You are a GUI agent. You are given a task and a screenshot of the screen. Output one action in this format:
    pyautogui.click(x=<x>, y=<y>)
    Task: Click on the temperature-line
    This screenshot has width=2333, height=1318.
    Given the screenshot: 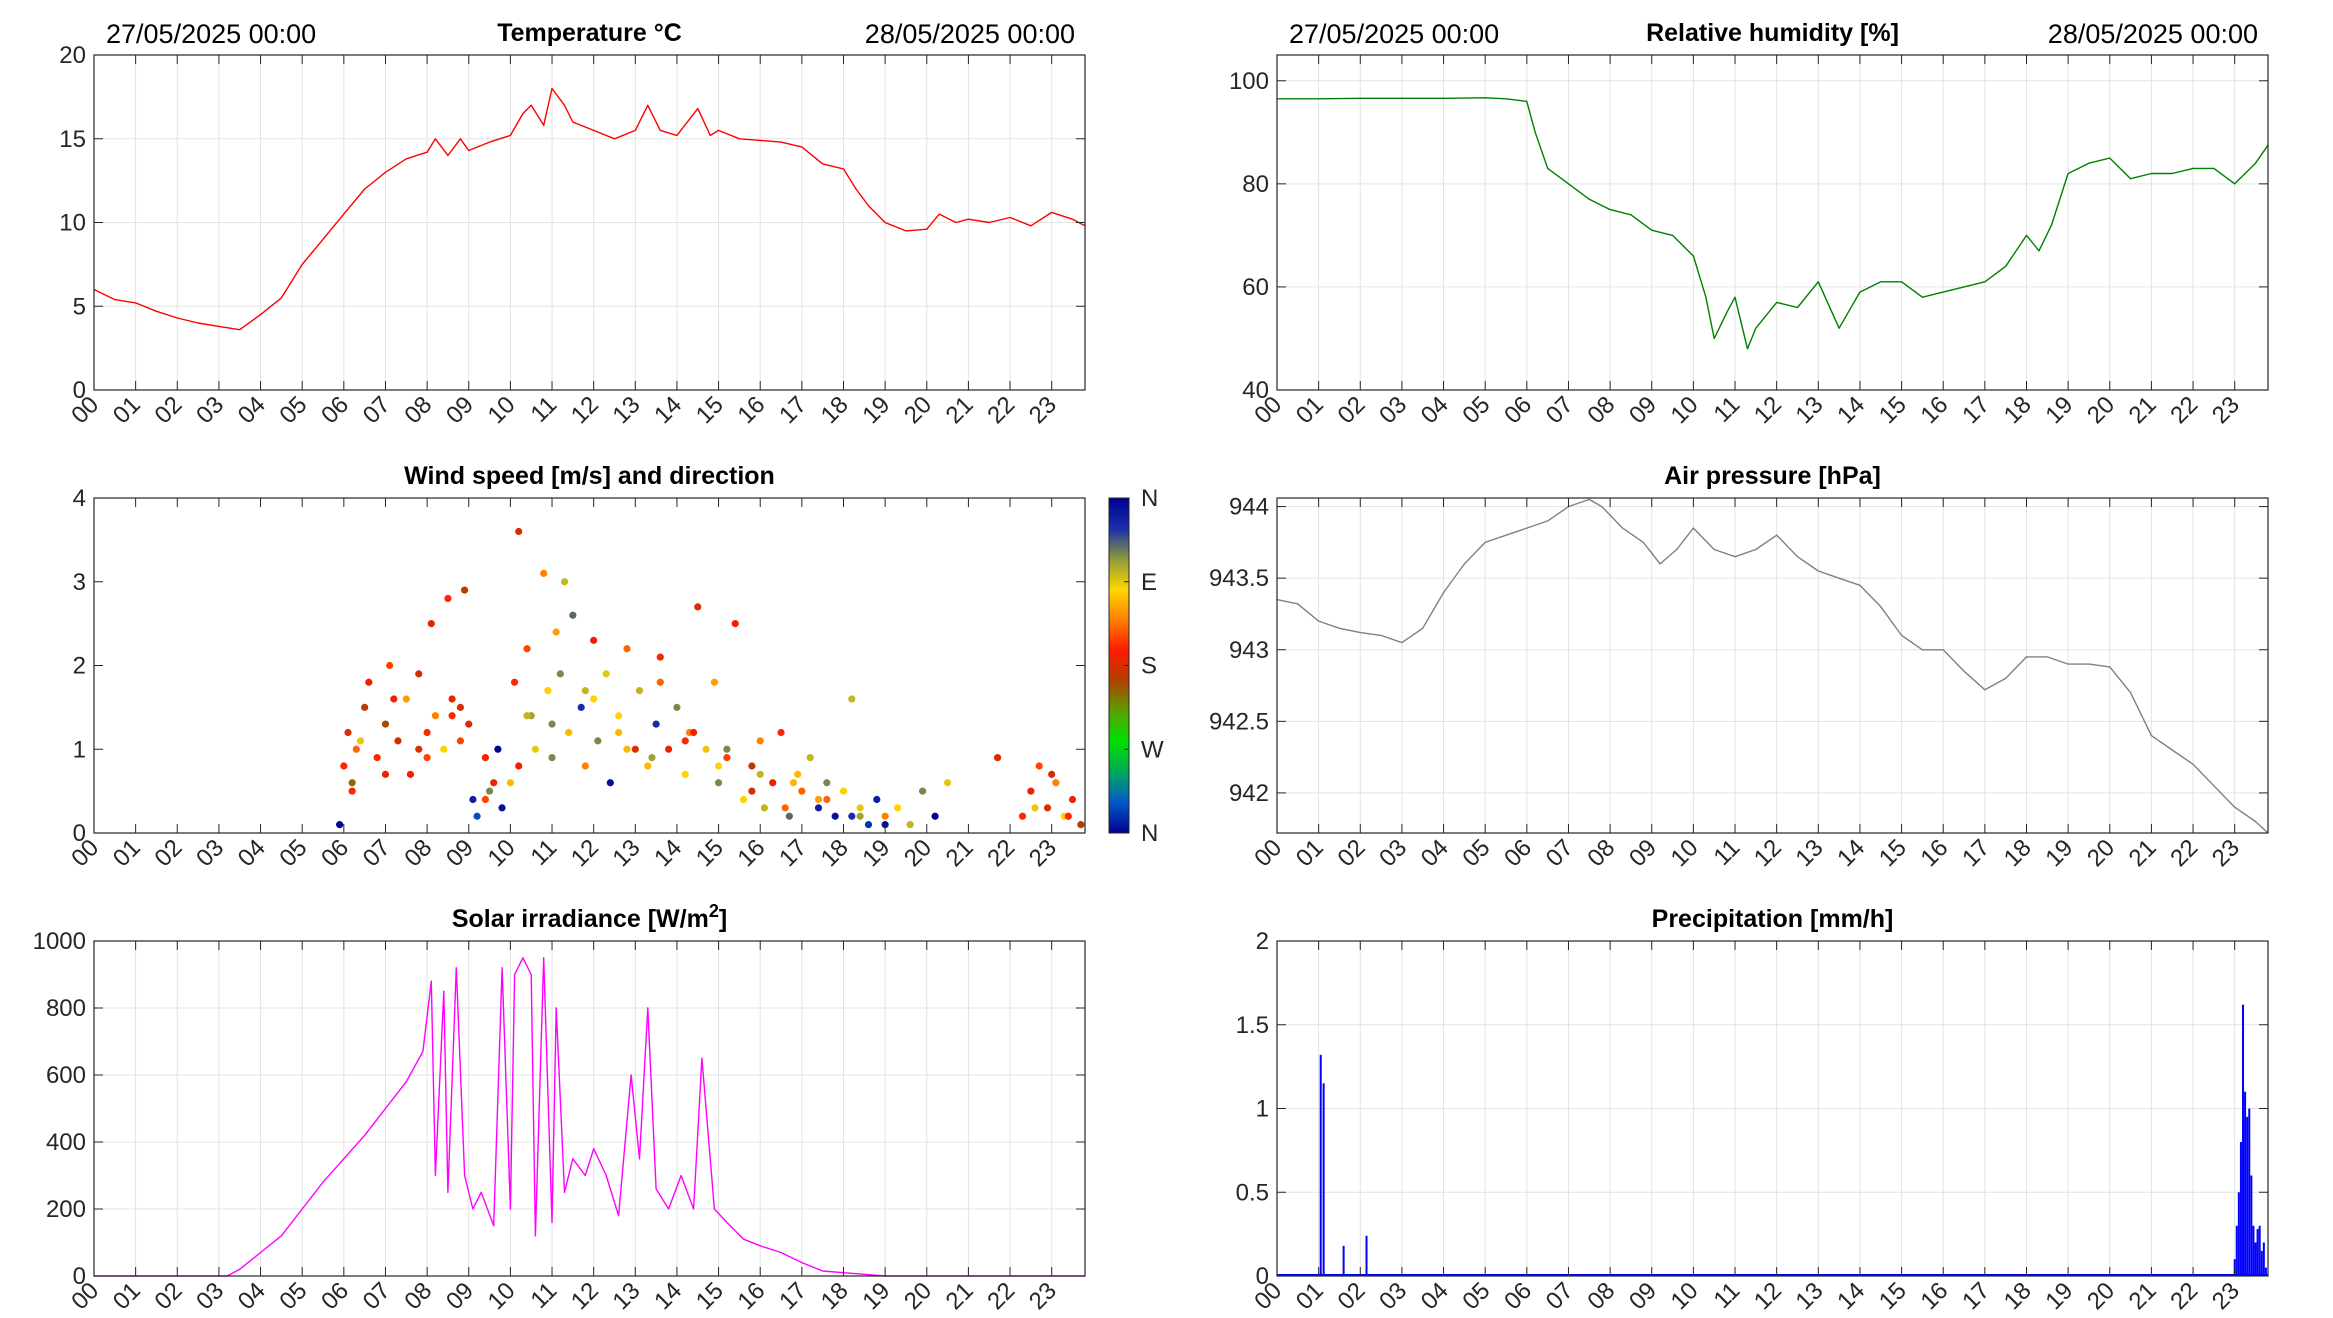 What is the action you would take?
    pyautogui.click(x=589, y=209)
    